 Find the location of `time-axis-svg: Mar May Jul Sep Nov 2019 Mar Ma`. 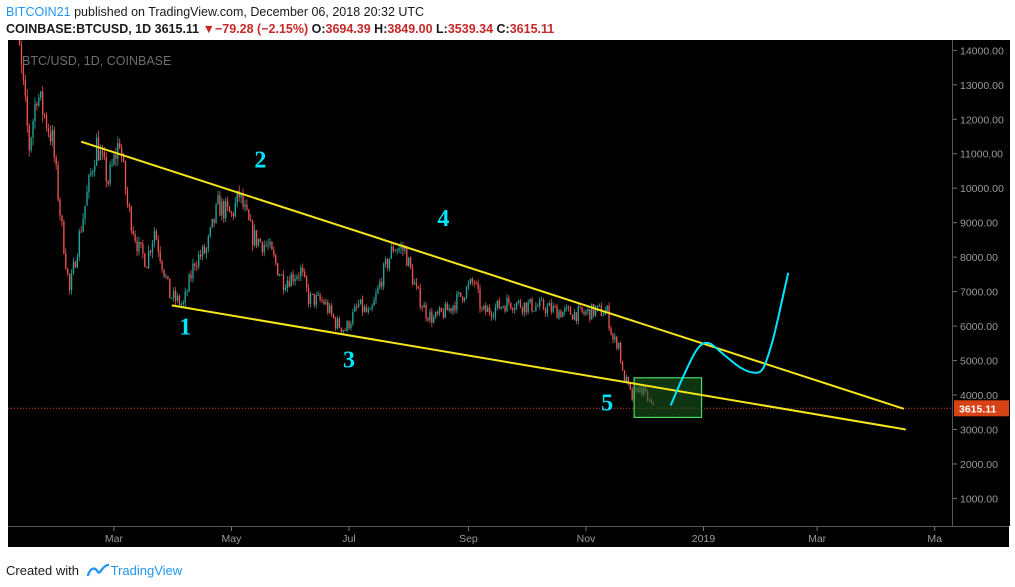

time-axis-svg: Mar May Jul Sep Nov 2019 Mar Ma is located at coordinates (508, 537).